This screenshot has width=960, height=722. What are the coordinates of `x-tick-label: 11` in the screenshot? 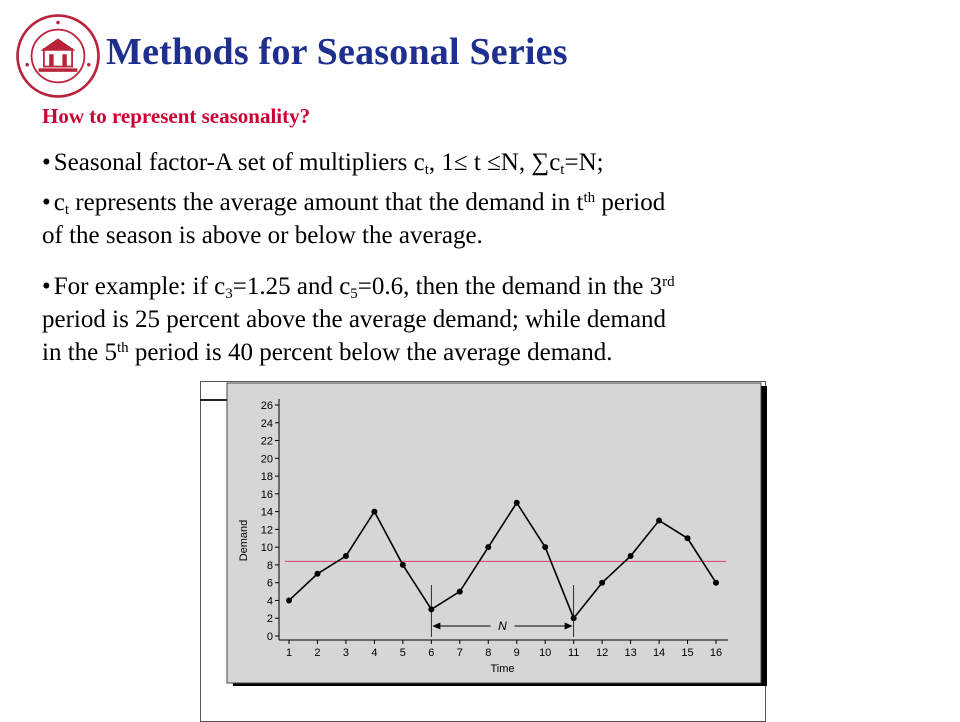 It's located at (573, 653).